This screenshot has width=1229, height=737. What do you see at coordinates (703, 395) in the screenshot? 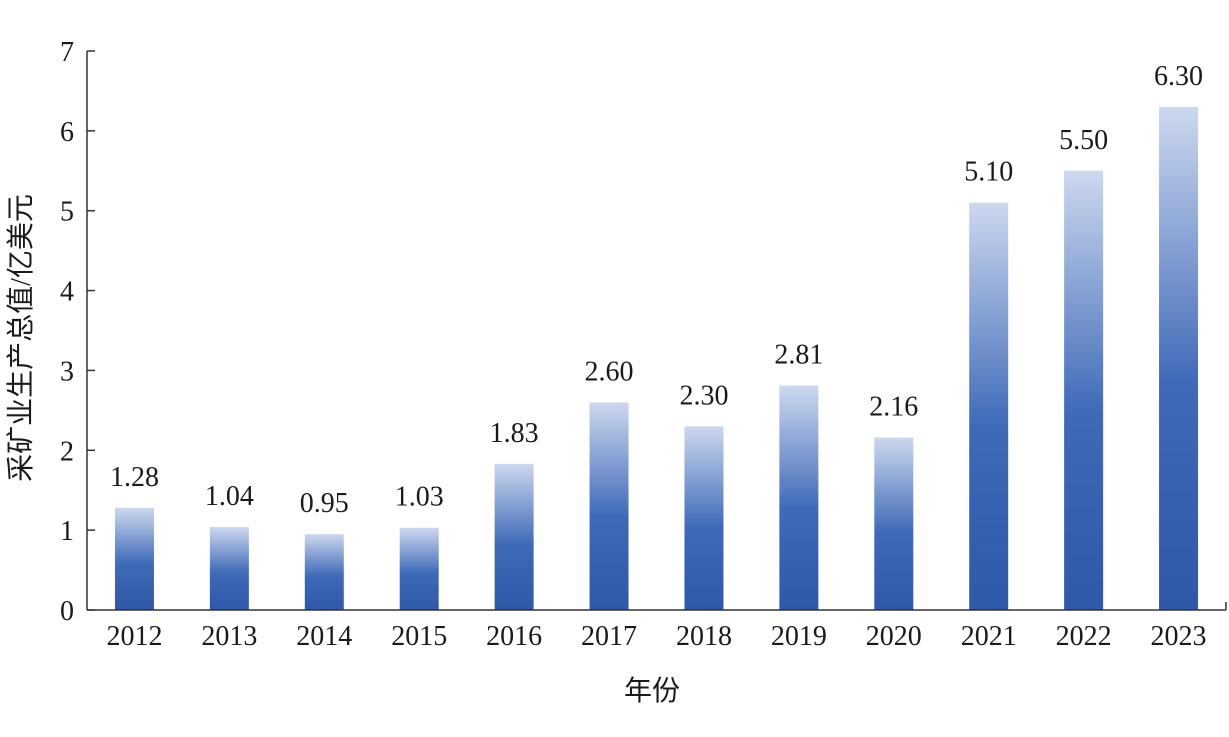
I see `data-label-2018: 2.30` at bounding box center [703, 395].